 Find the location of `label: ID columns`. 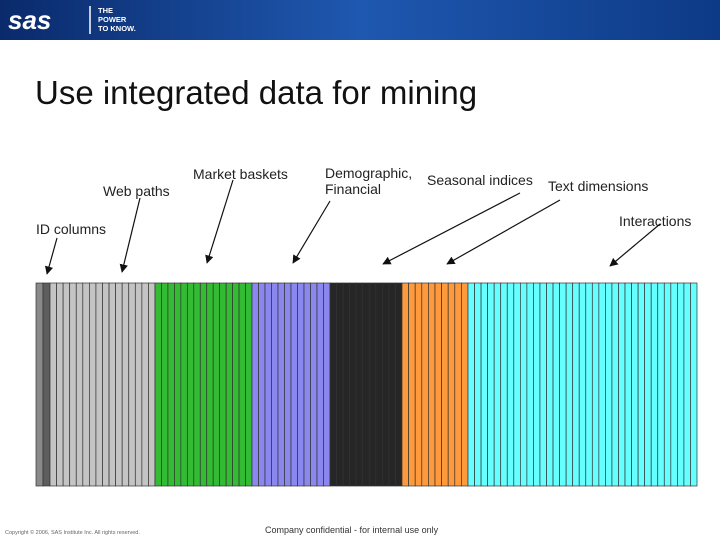

label: ID columns is located at coordinates (71, 229).